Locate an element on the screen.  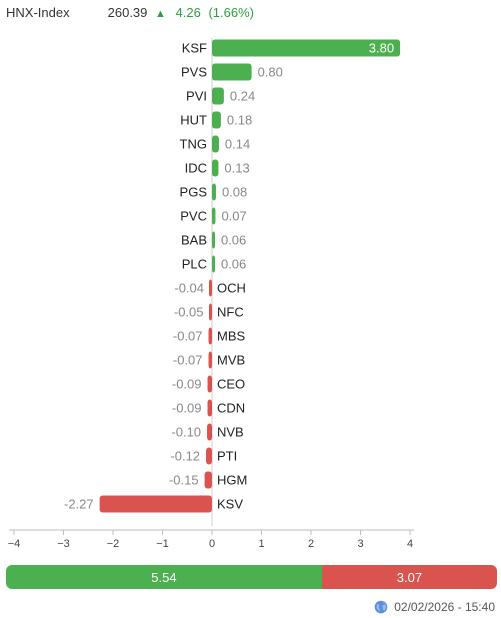
category-label: HGM is located at coordinates (232, 480).